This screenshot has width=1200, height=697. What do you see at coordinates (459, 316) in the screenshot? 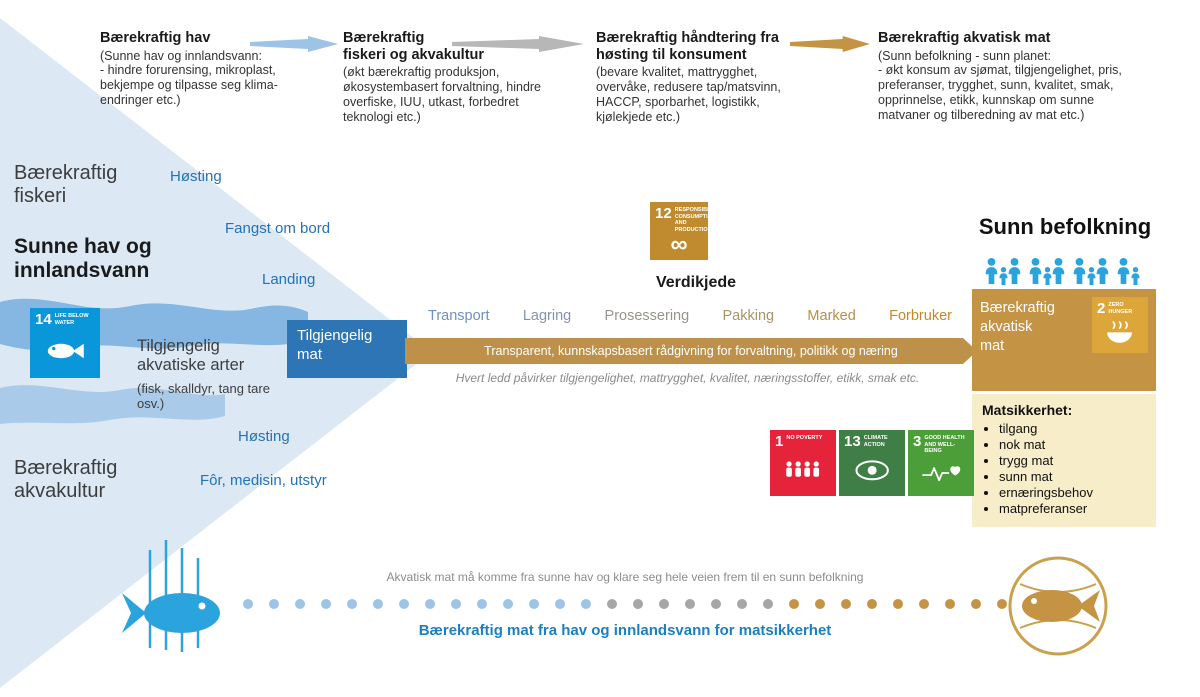
I see `chain-step-transport: Transport` at bounding box center [459, 316].